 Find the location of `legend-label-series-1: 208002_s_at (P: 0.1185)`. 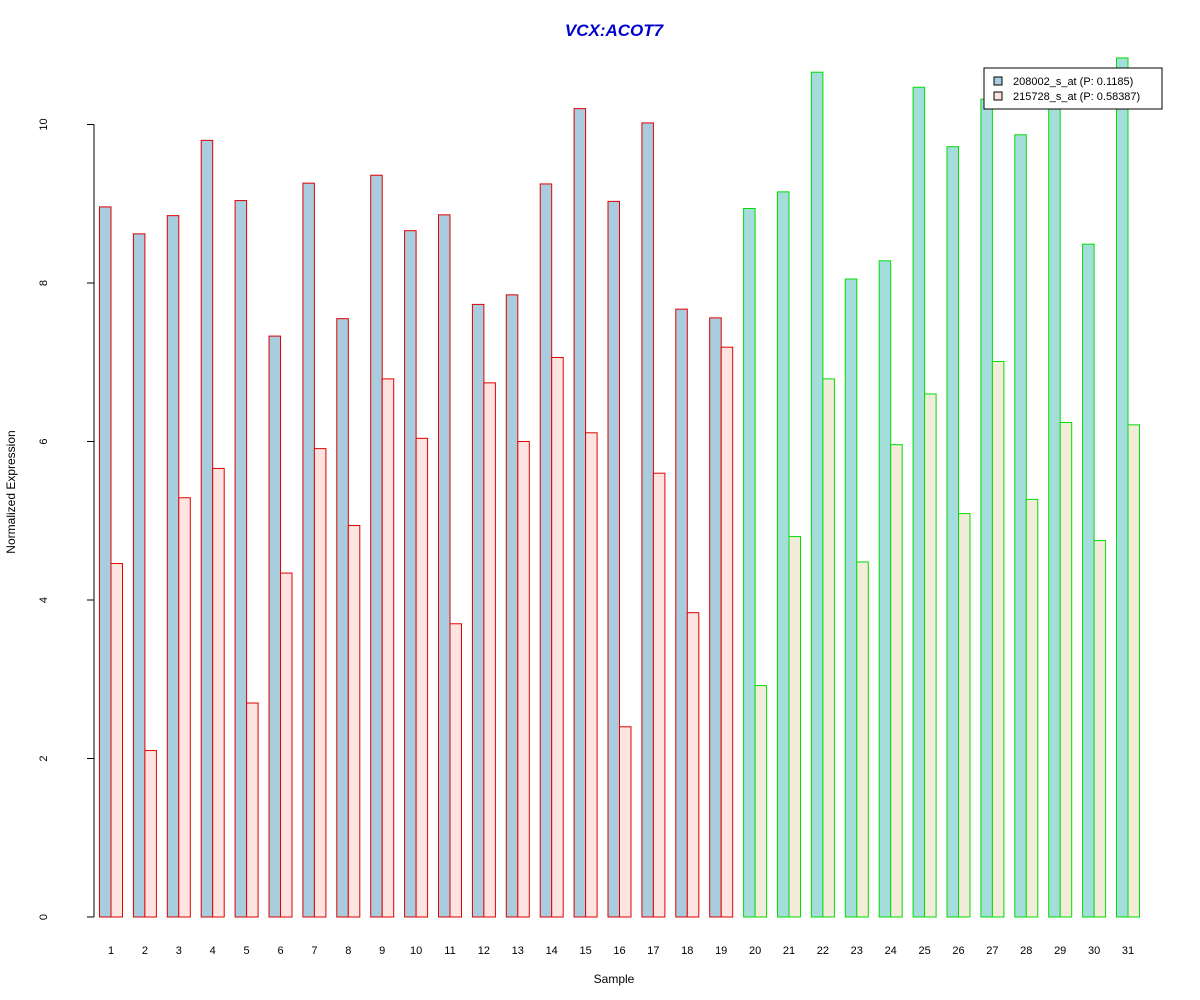

legend-label-series-1: 208002_s_at (P: 0.1185) is located at coordinates (1073, 82).